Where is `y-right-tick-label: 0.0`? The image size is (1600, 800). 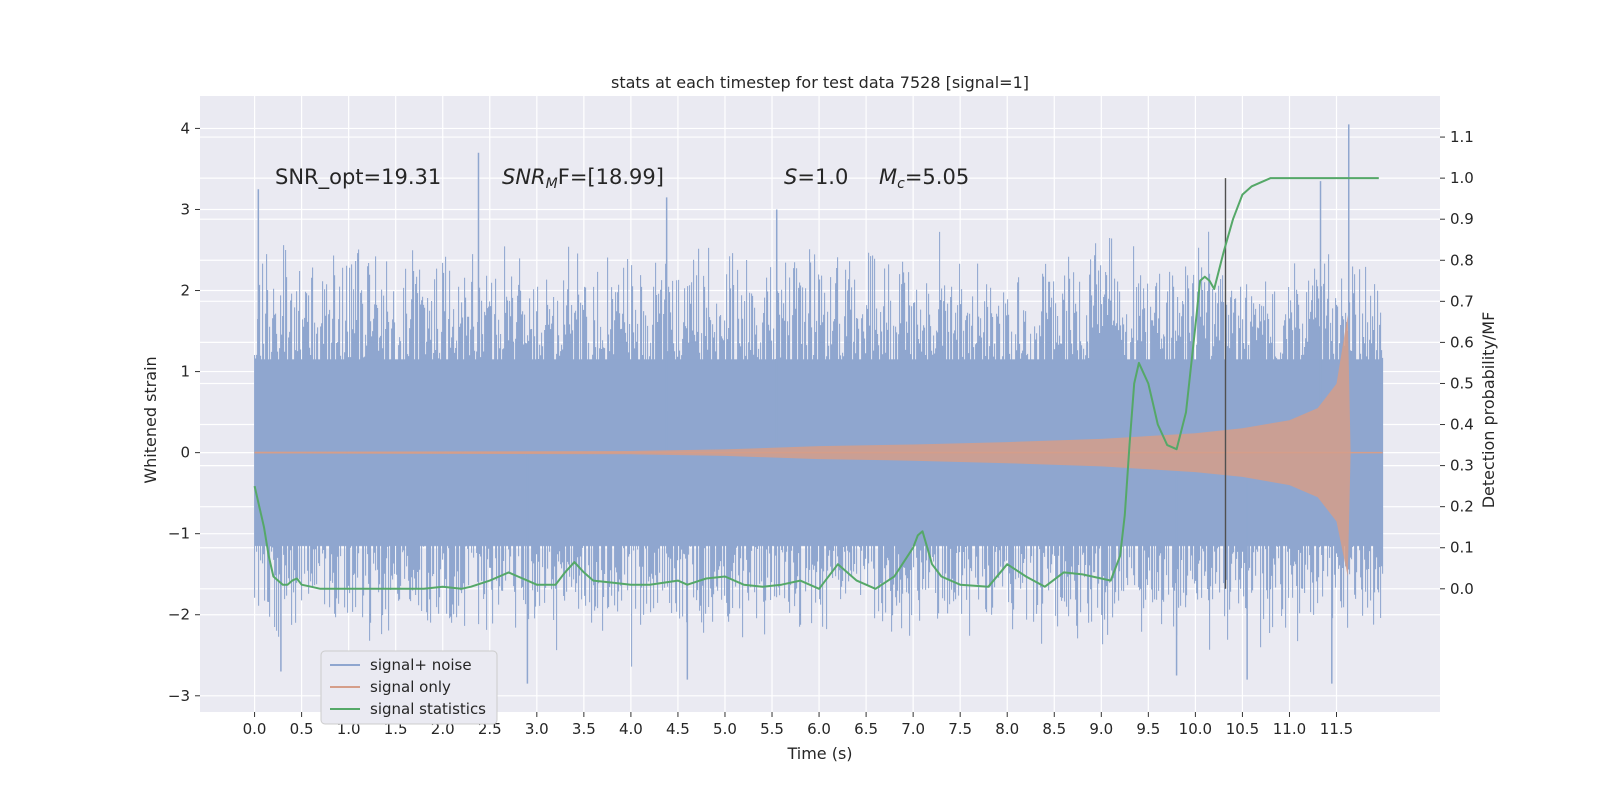 y-right-tick-label: 0.0 is located at coordinates (1462, 589).